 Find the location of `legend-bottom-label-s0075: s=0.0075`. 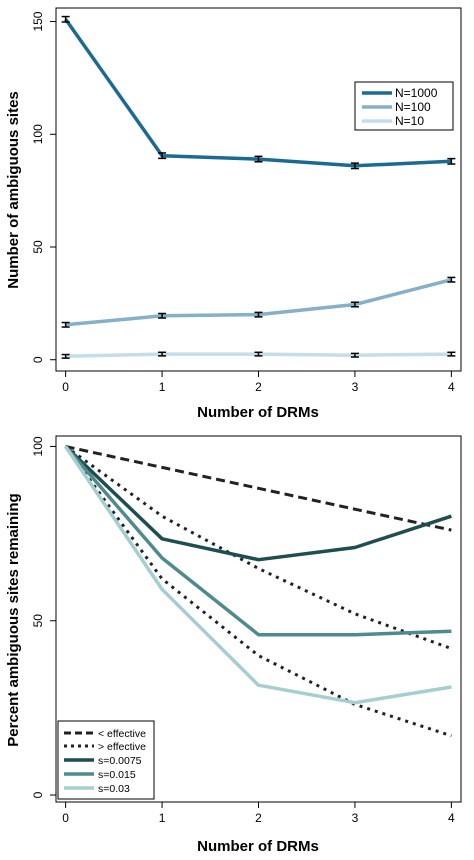

legend-bottom-label-s0075: s=0.0075 is located at coordinates (120, 761).